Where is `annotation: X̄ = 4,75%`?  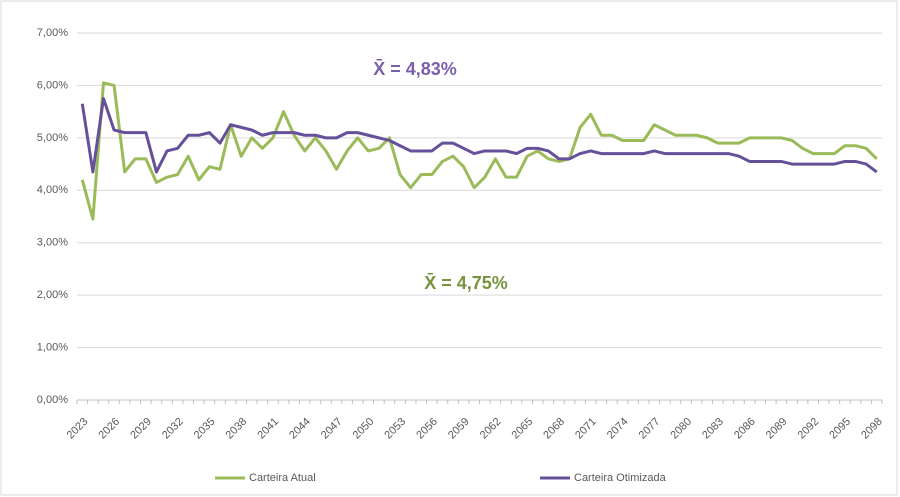
annotation: X̄ = 4,75% is located at coordinates (466, 283).